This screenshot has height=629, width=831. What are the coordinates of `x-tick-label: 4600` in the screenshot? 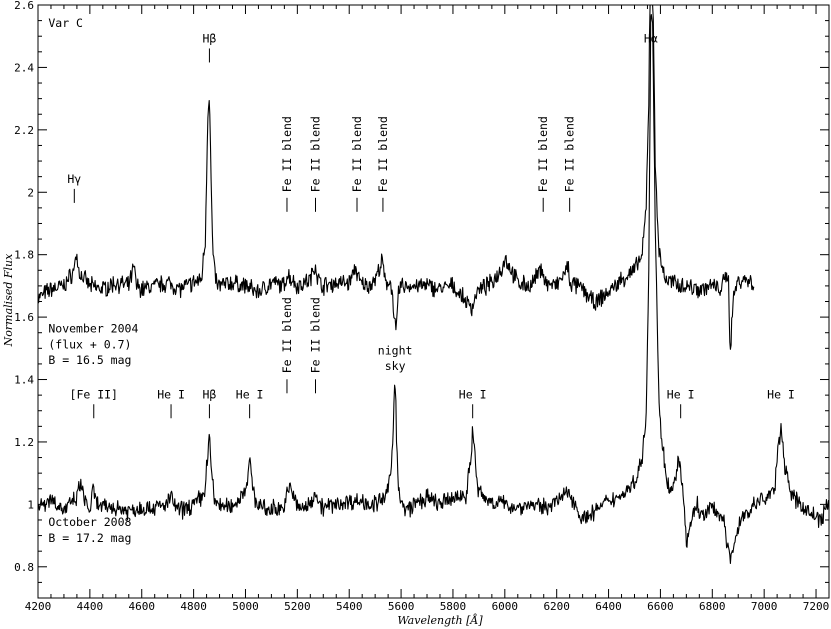 It's located at (141, 606).